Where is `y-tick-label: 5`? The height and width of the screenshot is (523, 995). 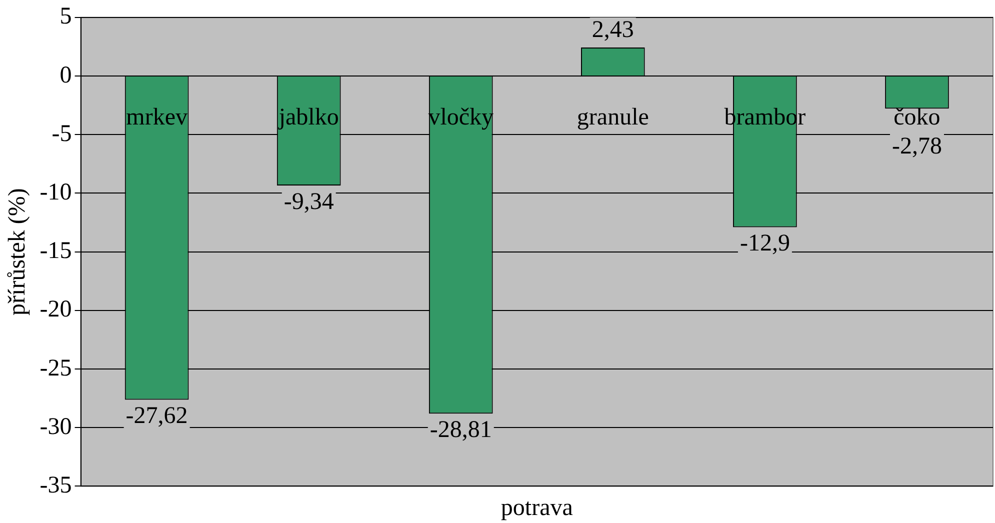 y-tick-label: 5 is located at coordinates (66, 17).